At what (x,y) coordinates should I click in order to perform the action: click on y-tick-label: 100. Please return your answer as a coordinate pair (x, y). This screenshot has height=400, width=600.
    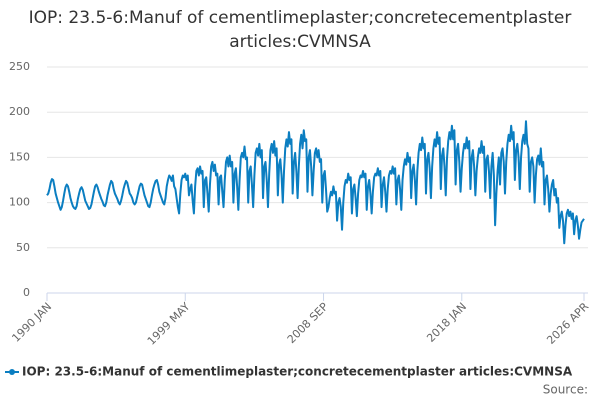
    Looking at the image, I should click on (19, 202).